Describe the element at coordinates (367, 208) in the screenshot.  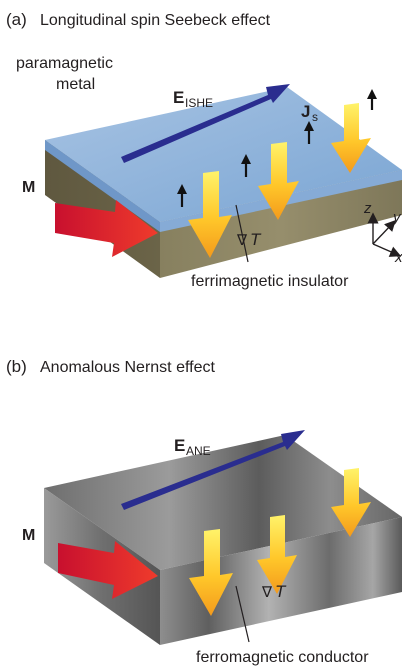
I see `axis-z-label: z` at that location.